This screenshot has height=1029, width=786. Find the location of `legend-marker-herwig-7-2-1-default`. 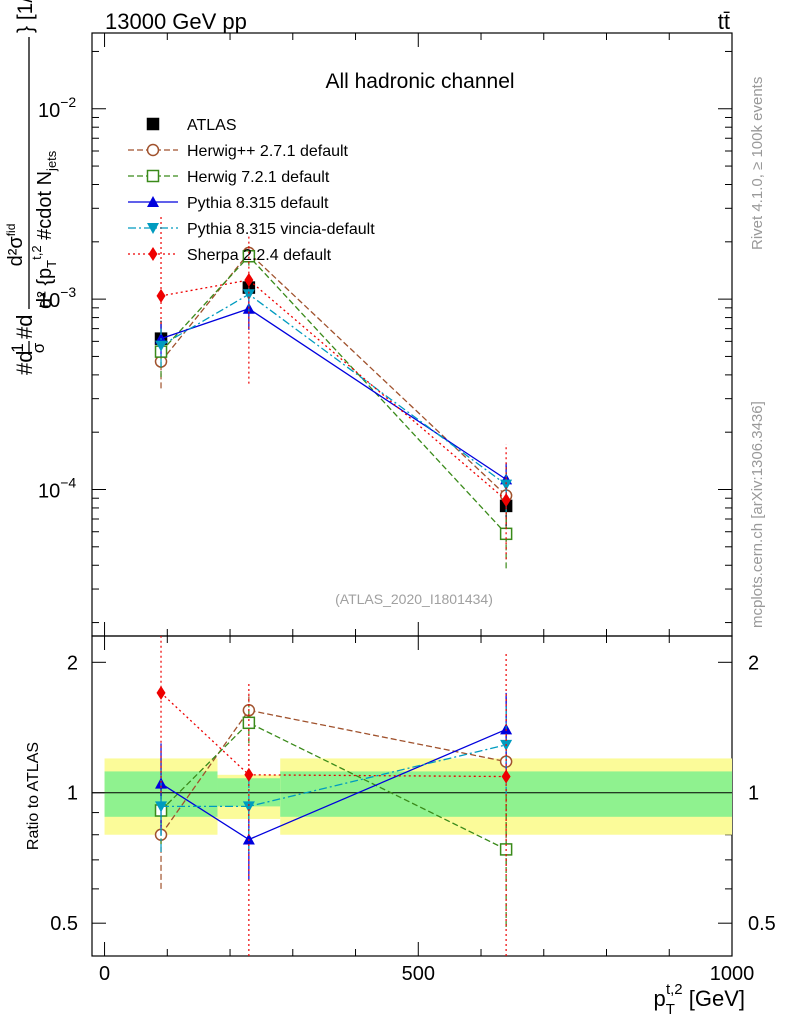

legend-marker-herwig-7-2-1-default is located at coordinates (153, 176).